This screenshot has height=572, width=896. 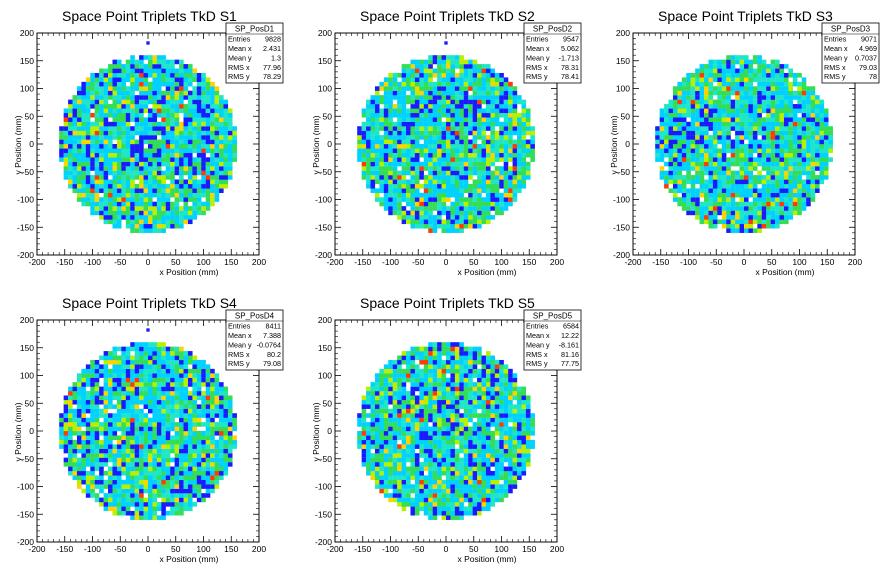 I want to click on y-tick-label: 0, so click(x=329, y=144).